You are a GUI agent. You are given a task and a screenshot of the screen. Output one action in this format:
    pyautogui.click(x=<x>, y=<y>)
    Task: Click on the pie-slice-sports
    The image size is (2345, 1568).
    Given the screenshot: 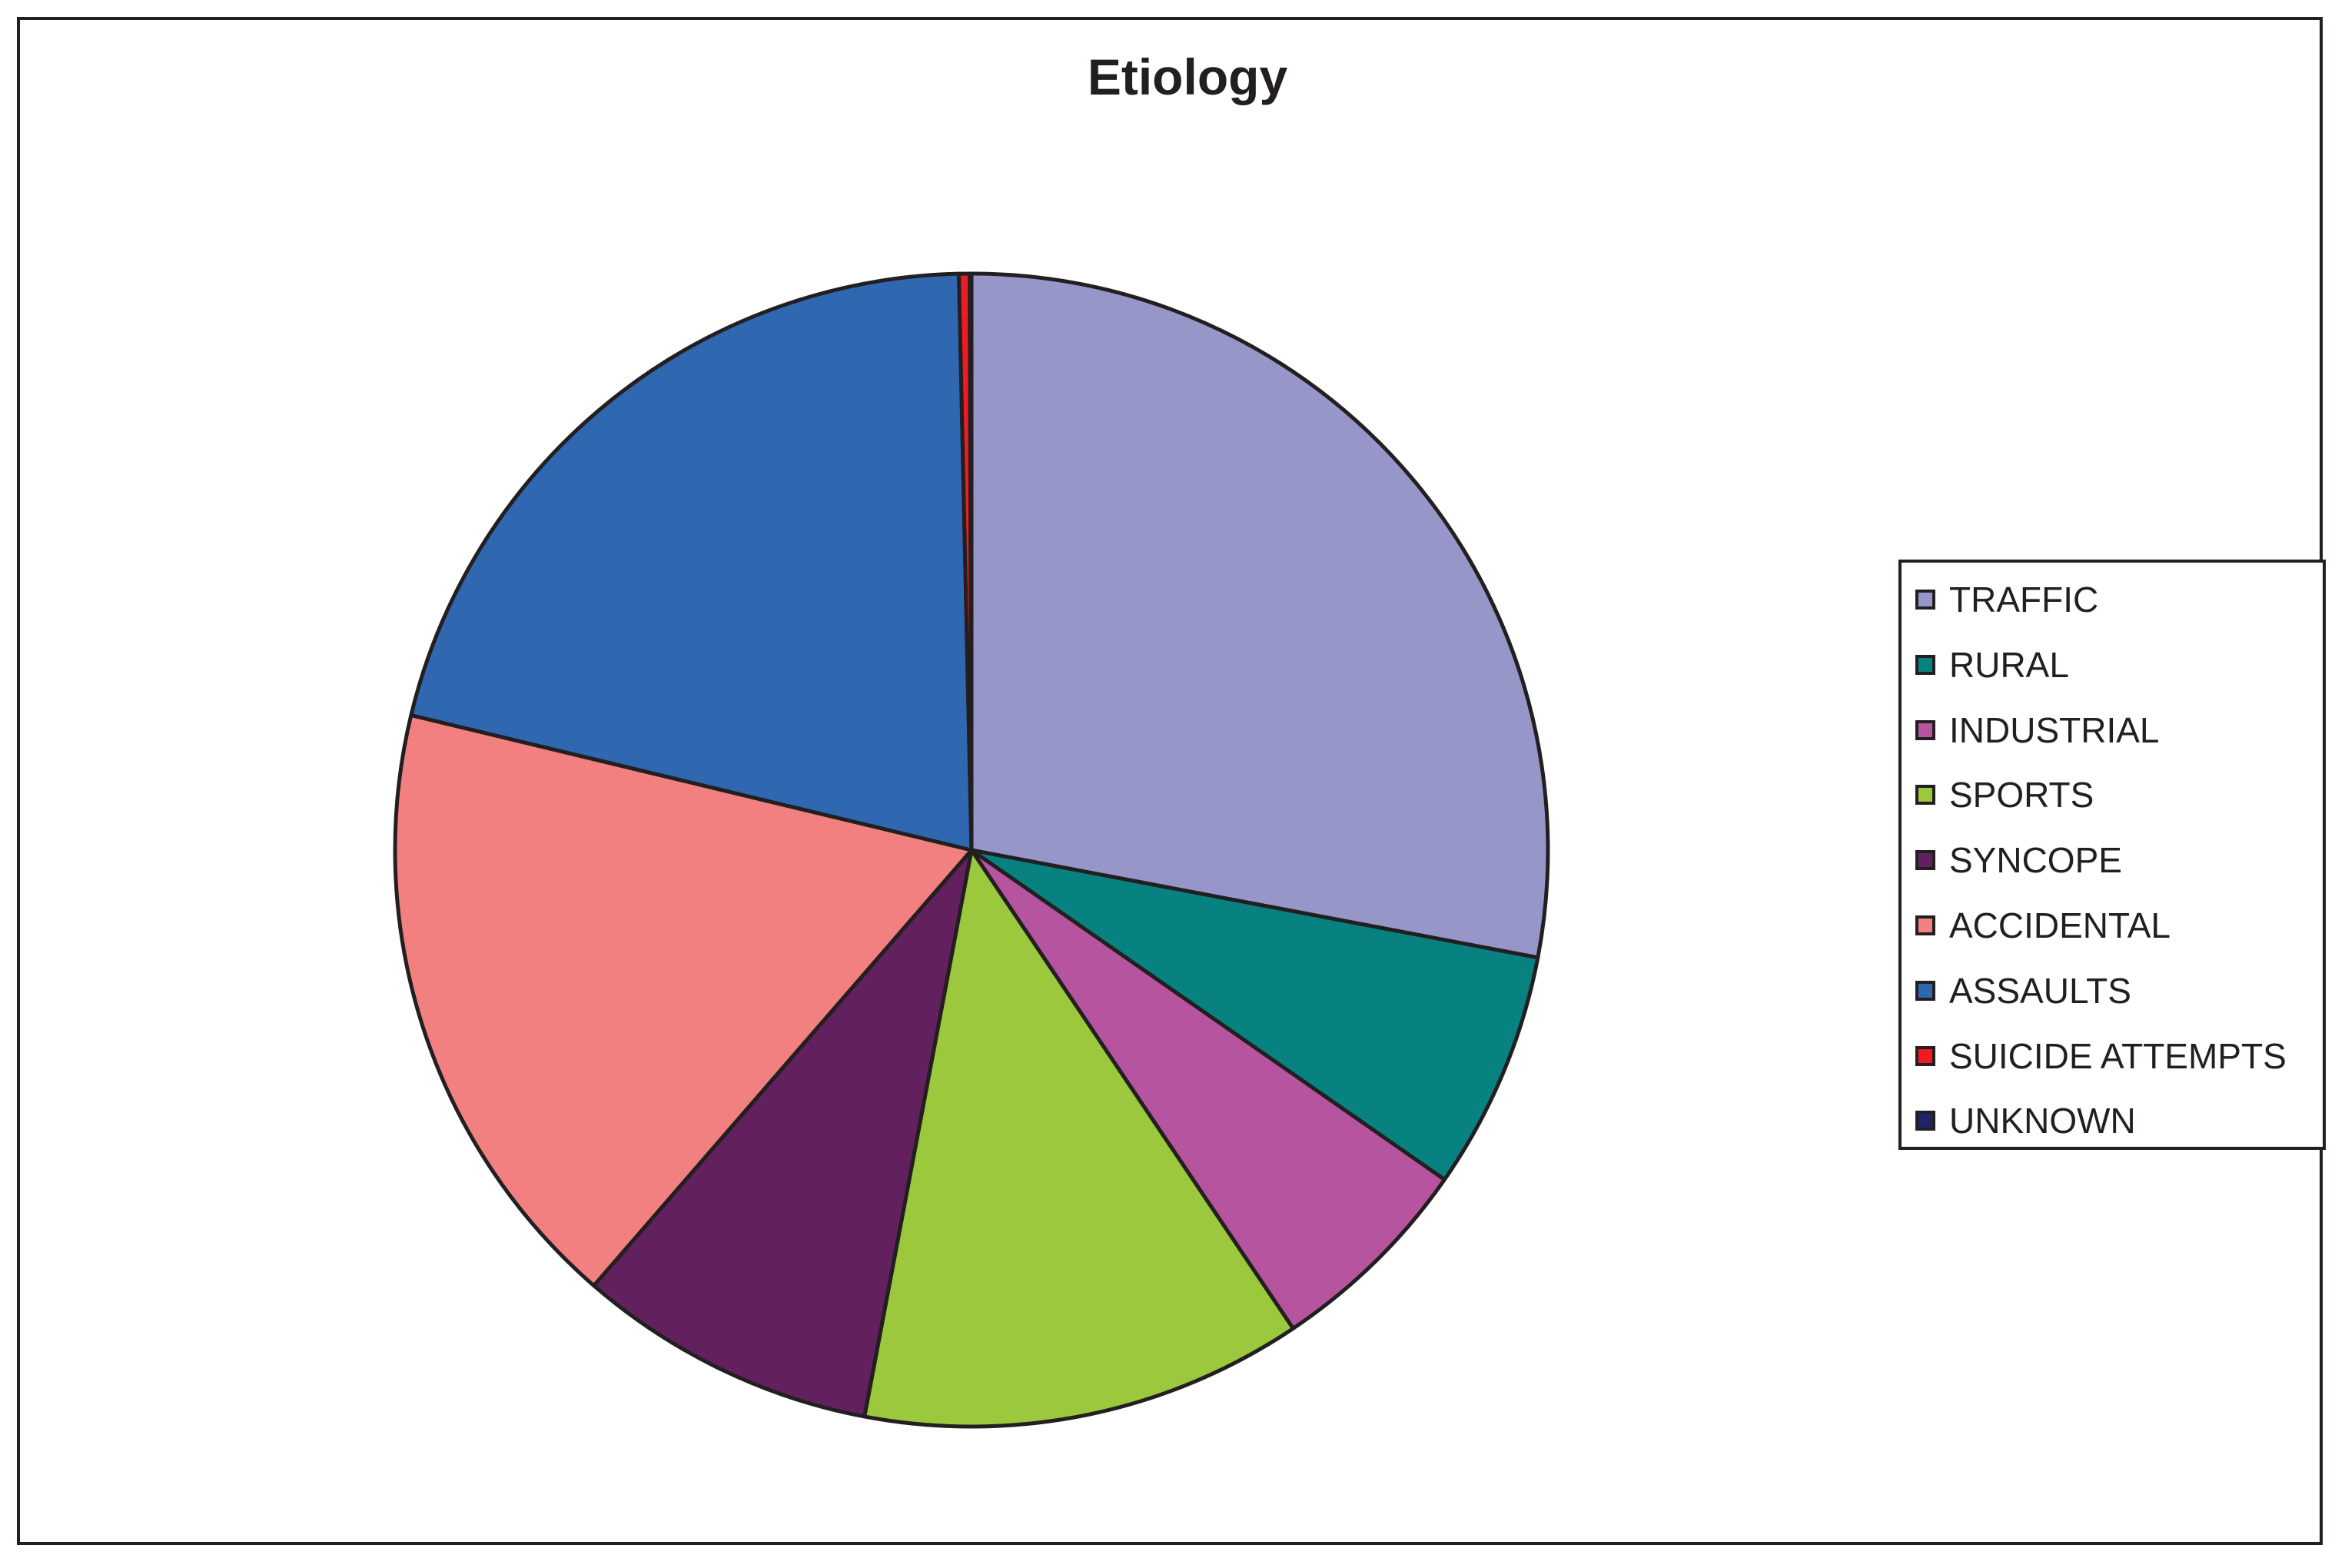 What is the action you would take?
    pyautogui.click(x=1078, y=1138)
    